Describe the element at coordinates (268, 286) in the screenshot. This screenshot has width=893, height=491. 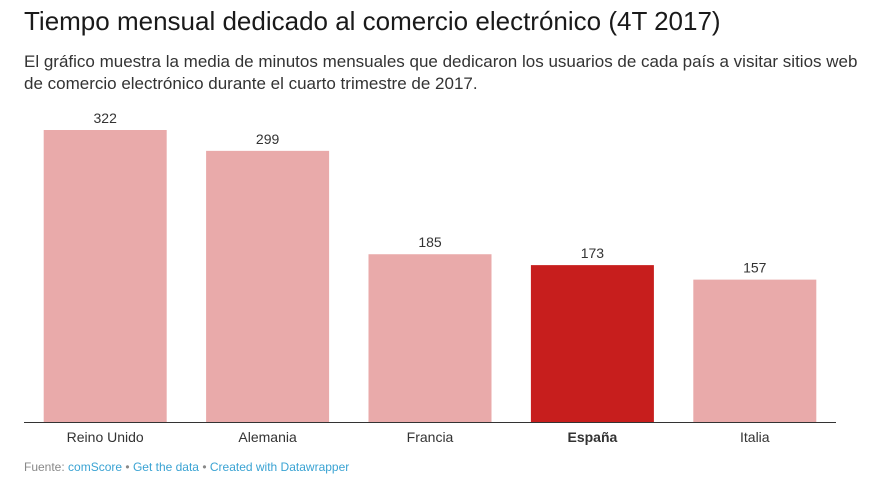
I see `bar-alemania` at that location.